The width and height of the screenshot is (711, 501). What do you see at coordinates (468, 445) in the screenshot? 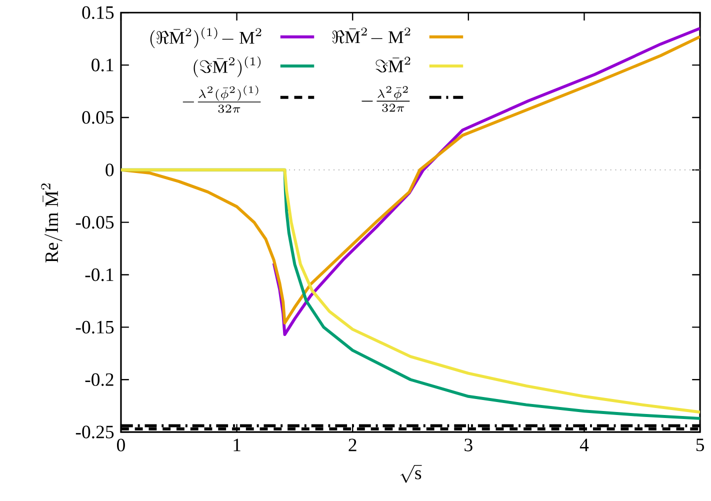
I see `x-tick-label: 3` at bounding box center [468, 445].